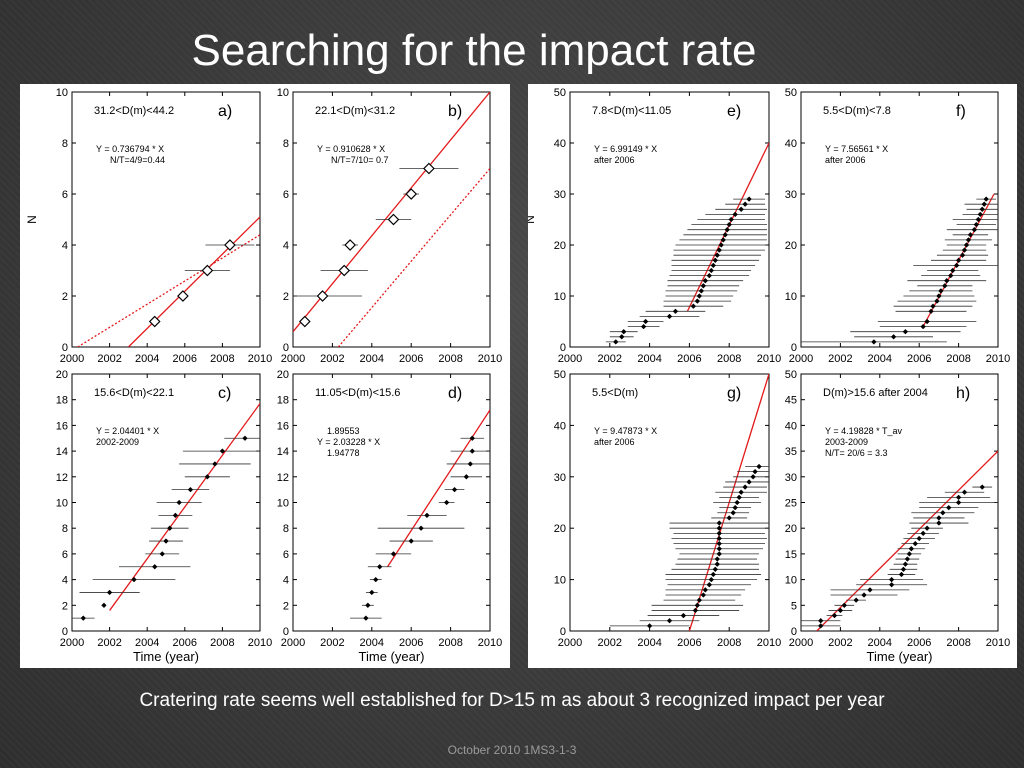 The width and height of the screenshot is (1024, 768). I want to click on fit-annotation: after 2006, so click(614, 442).